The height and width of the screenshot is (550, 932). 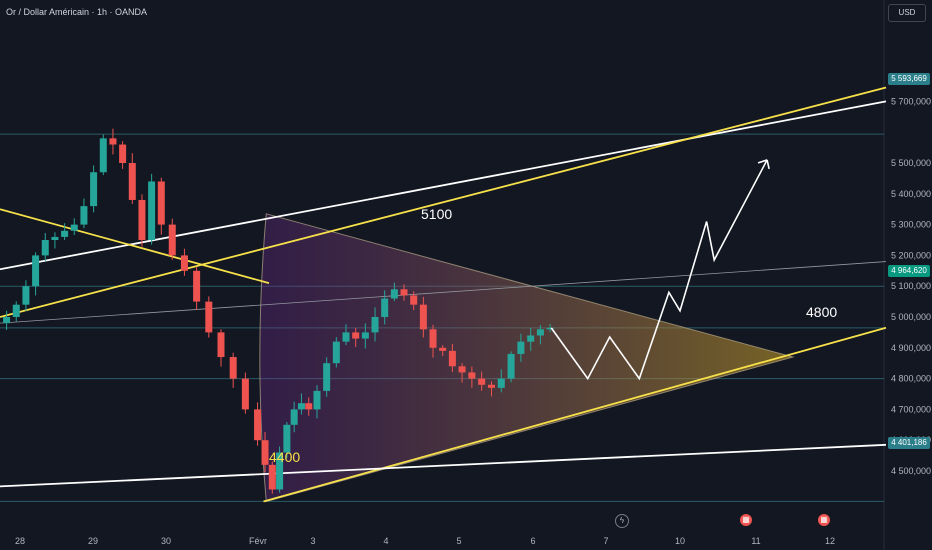 What do you see at coordinates (93, 541) in the screenshot?
I see `x-tick-label: 29` at bounding box center [93, 541].